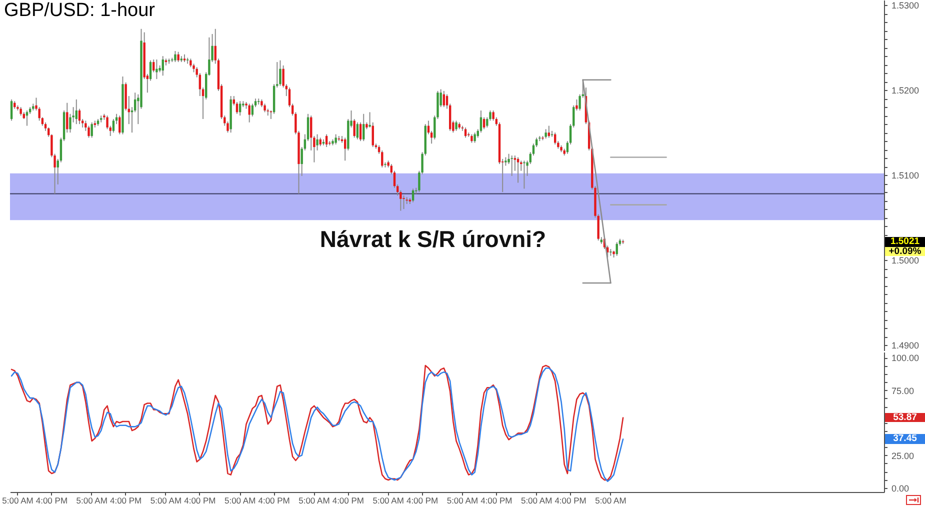 The image size is (925, 506). Describe the element at coordinates (903, 391) in the screenshot. I see `y-tick-label: 75.00` at that location.